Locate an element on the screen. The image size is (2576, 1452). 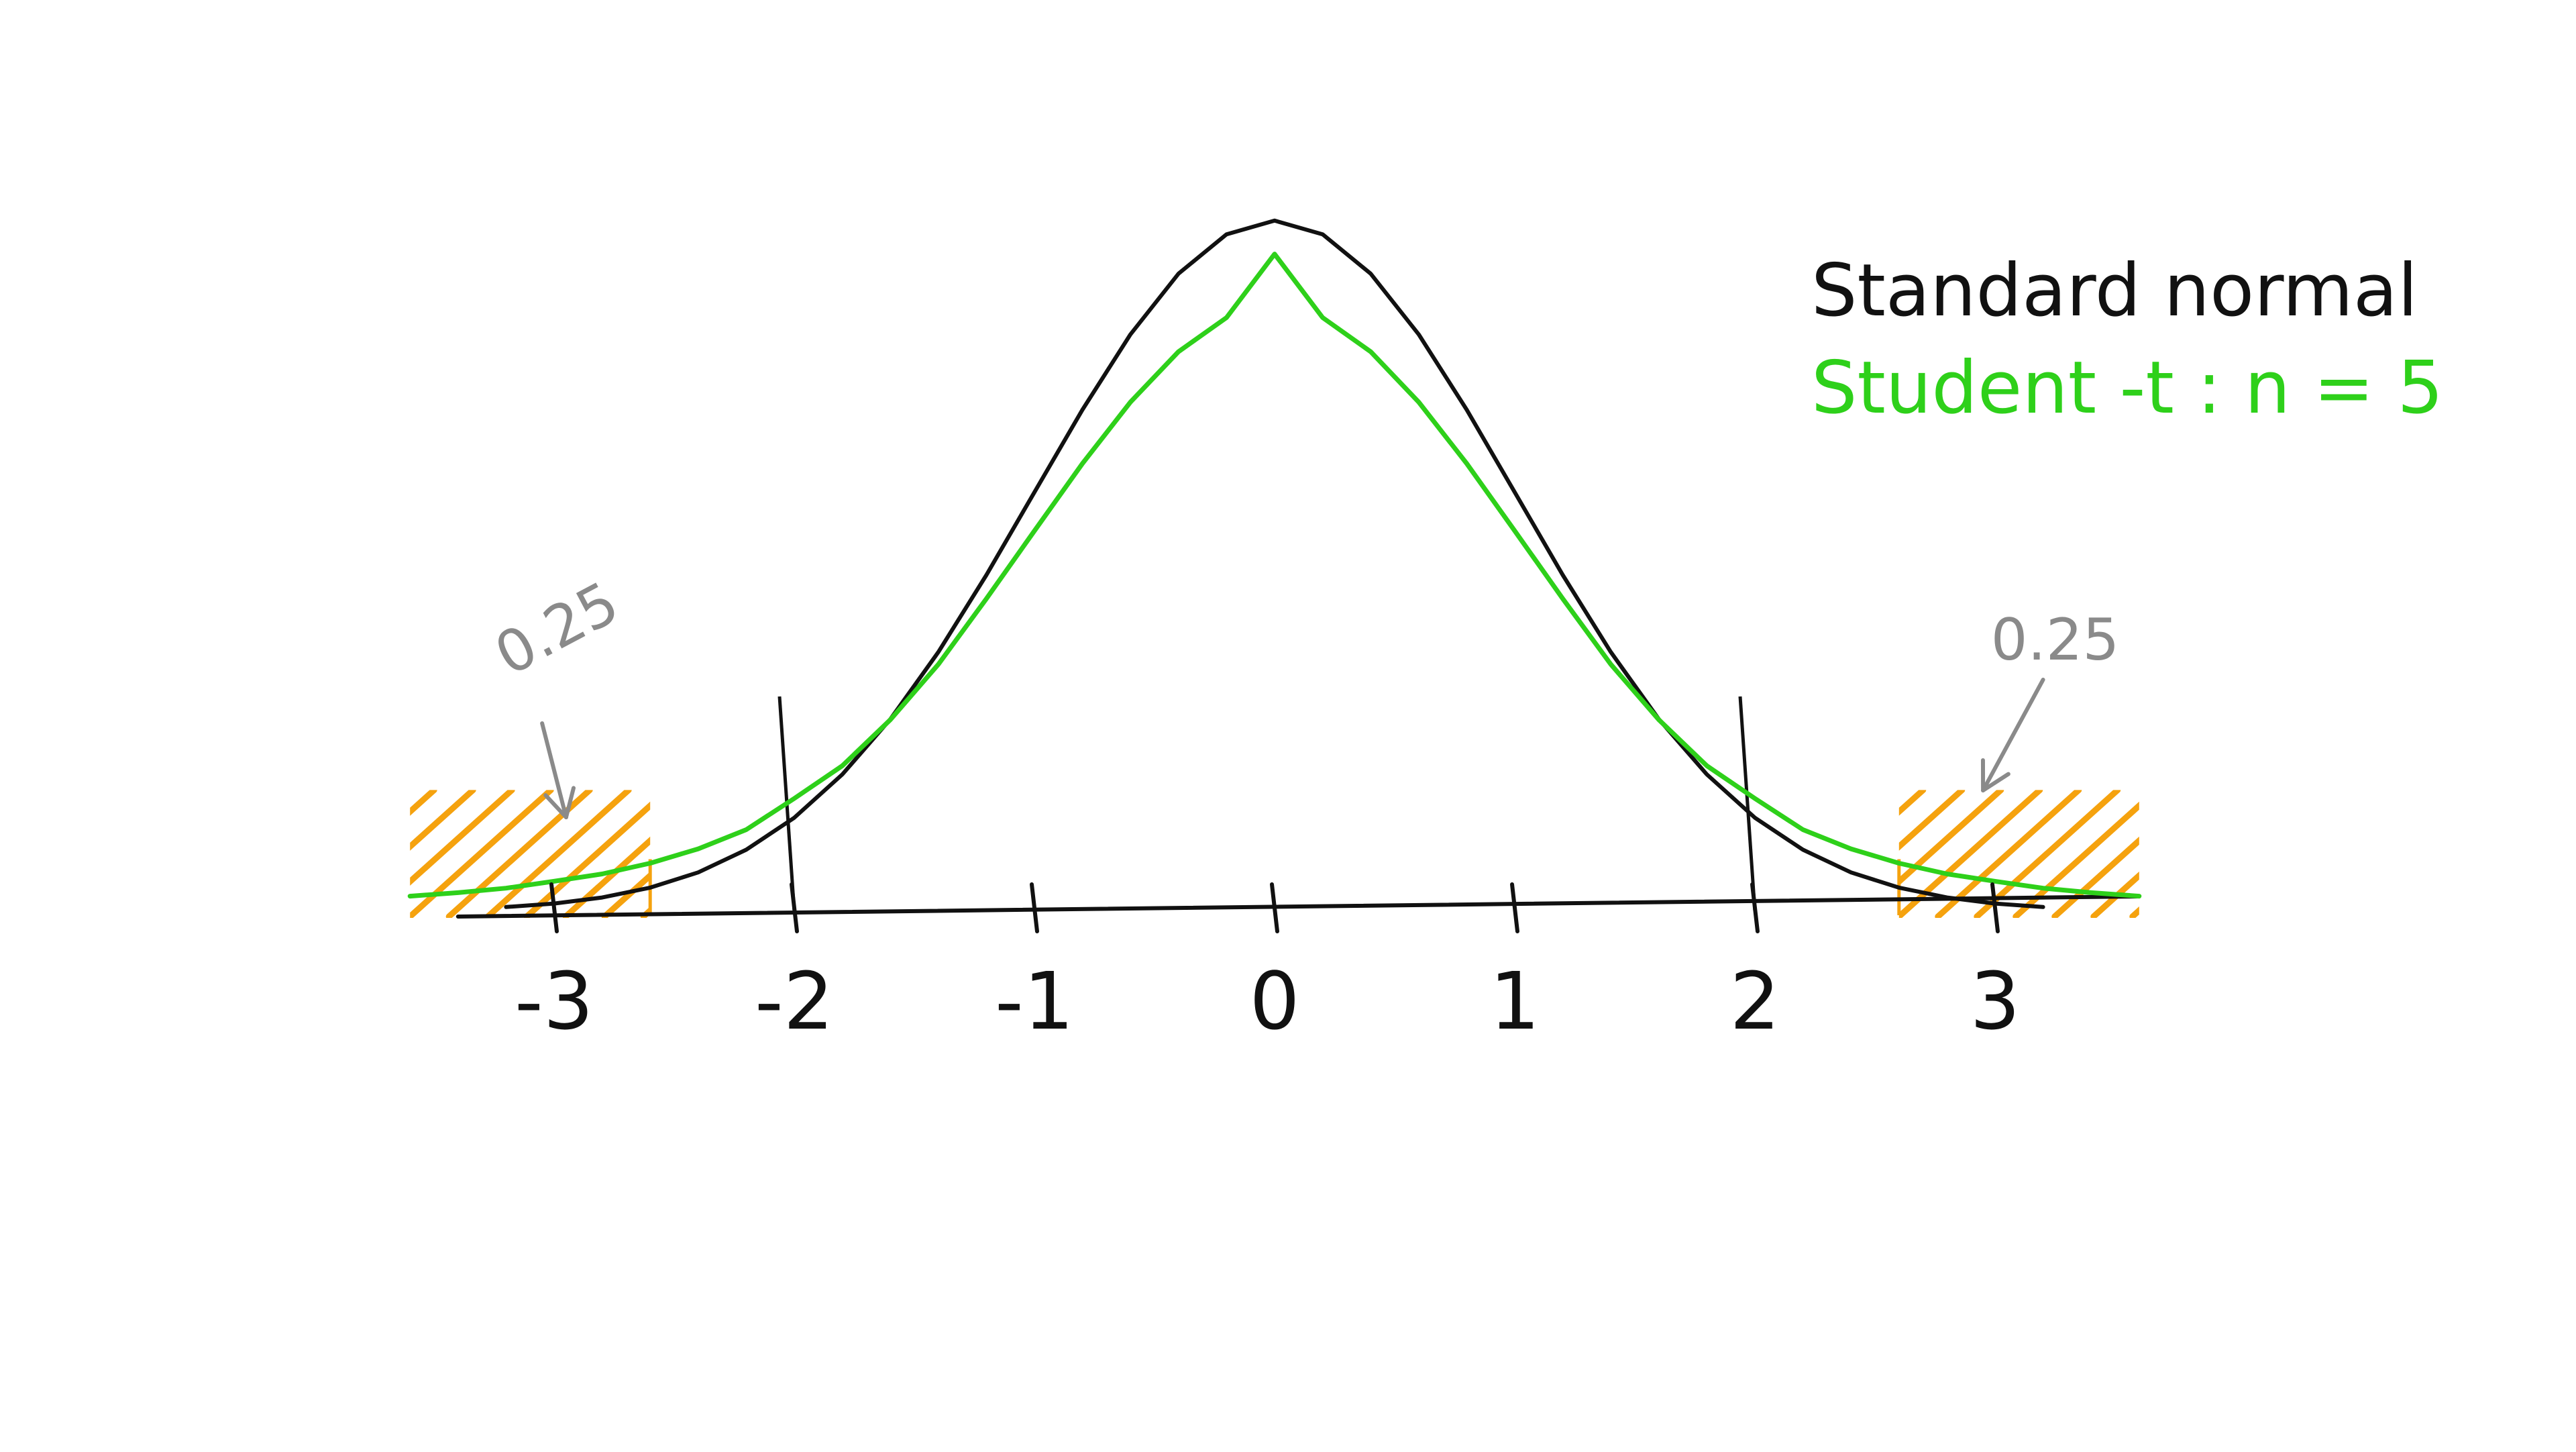
x-tick-label: -3 is located at coordinates (554, 1001).